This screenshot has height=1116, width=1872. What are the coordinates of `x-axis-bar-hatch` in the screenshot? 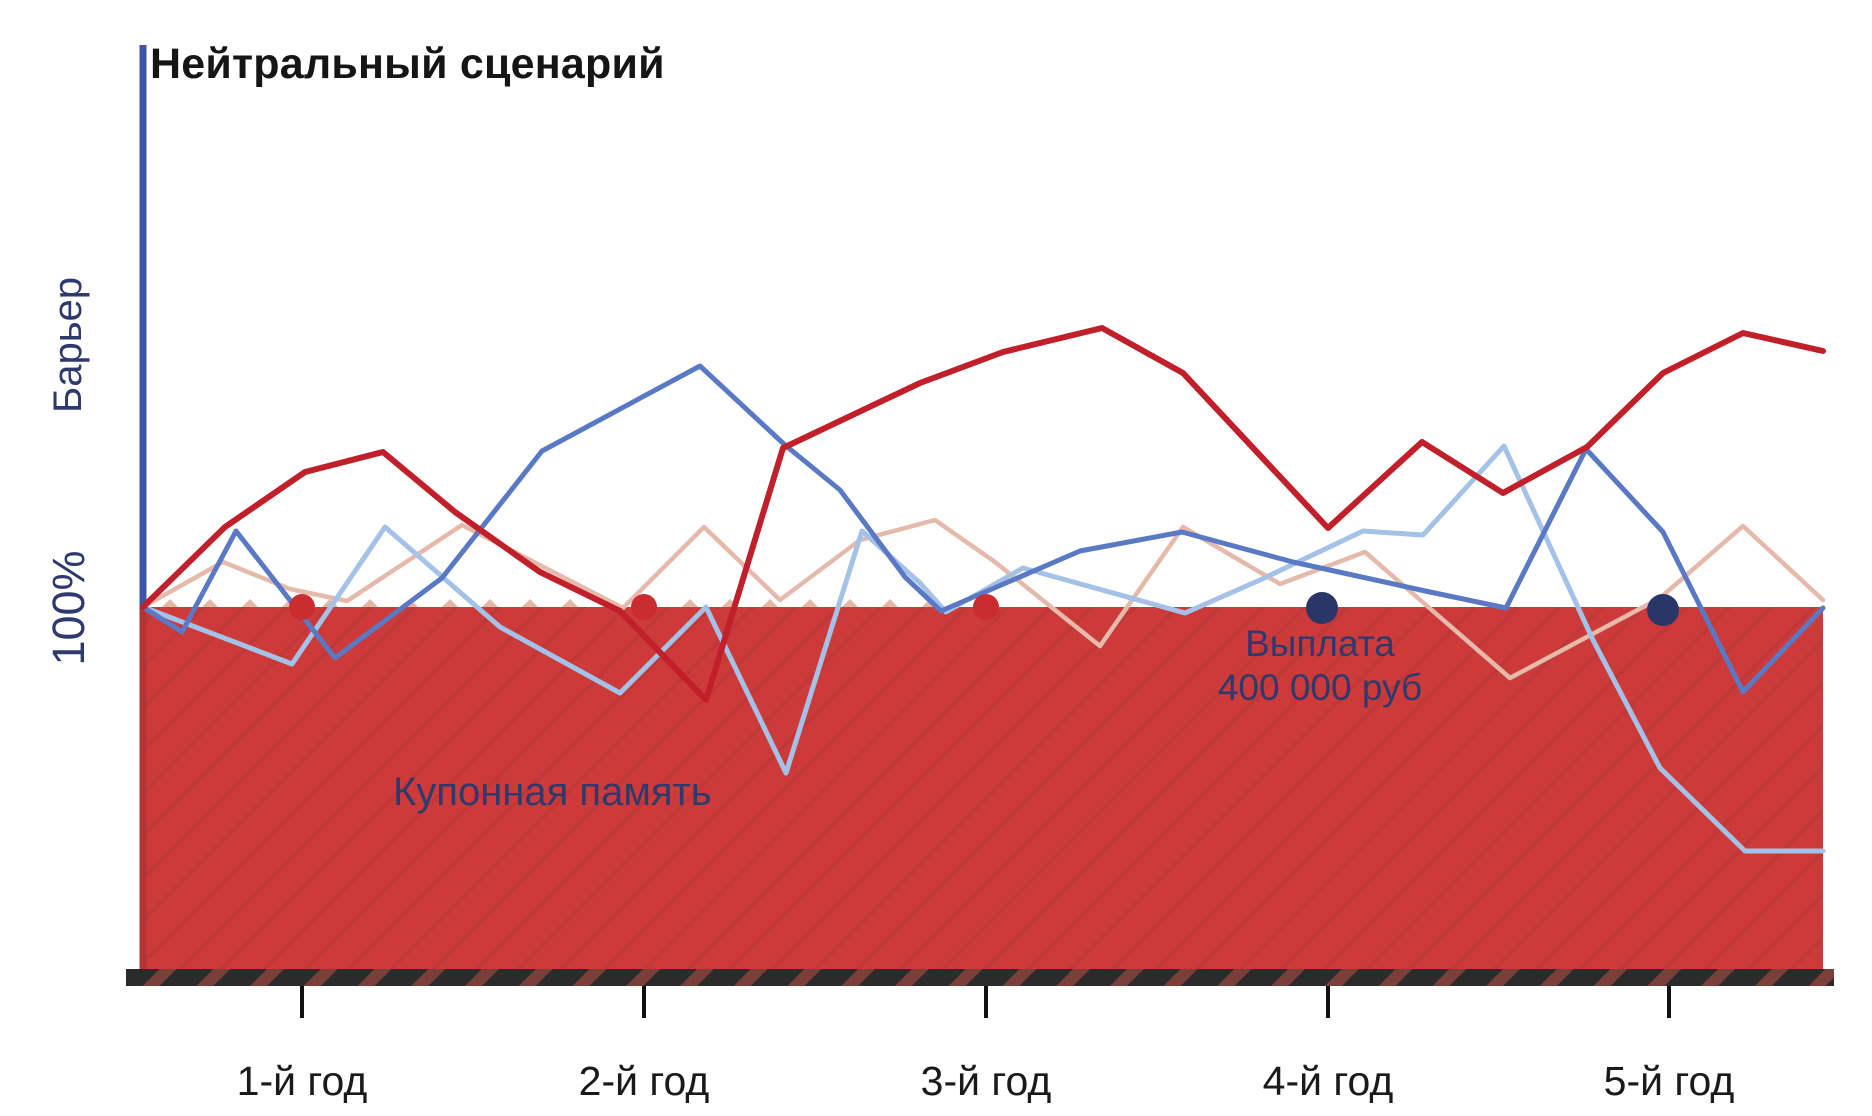 It's located at (980, 977).